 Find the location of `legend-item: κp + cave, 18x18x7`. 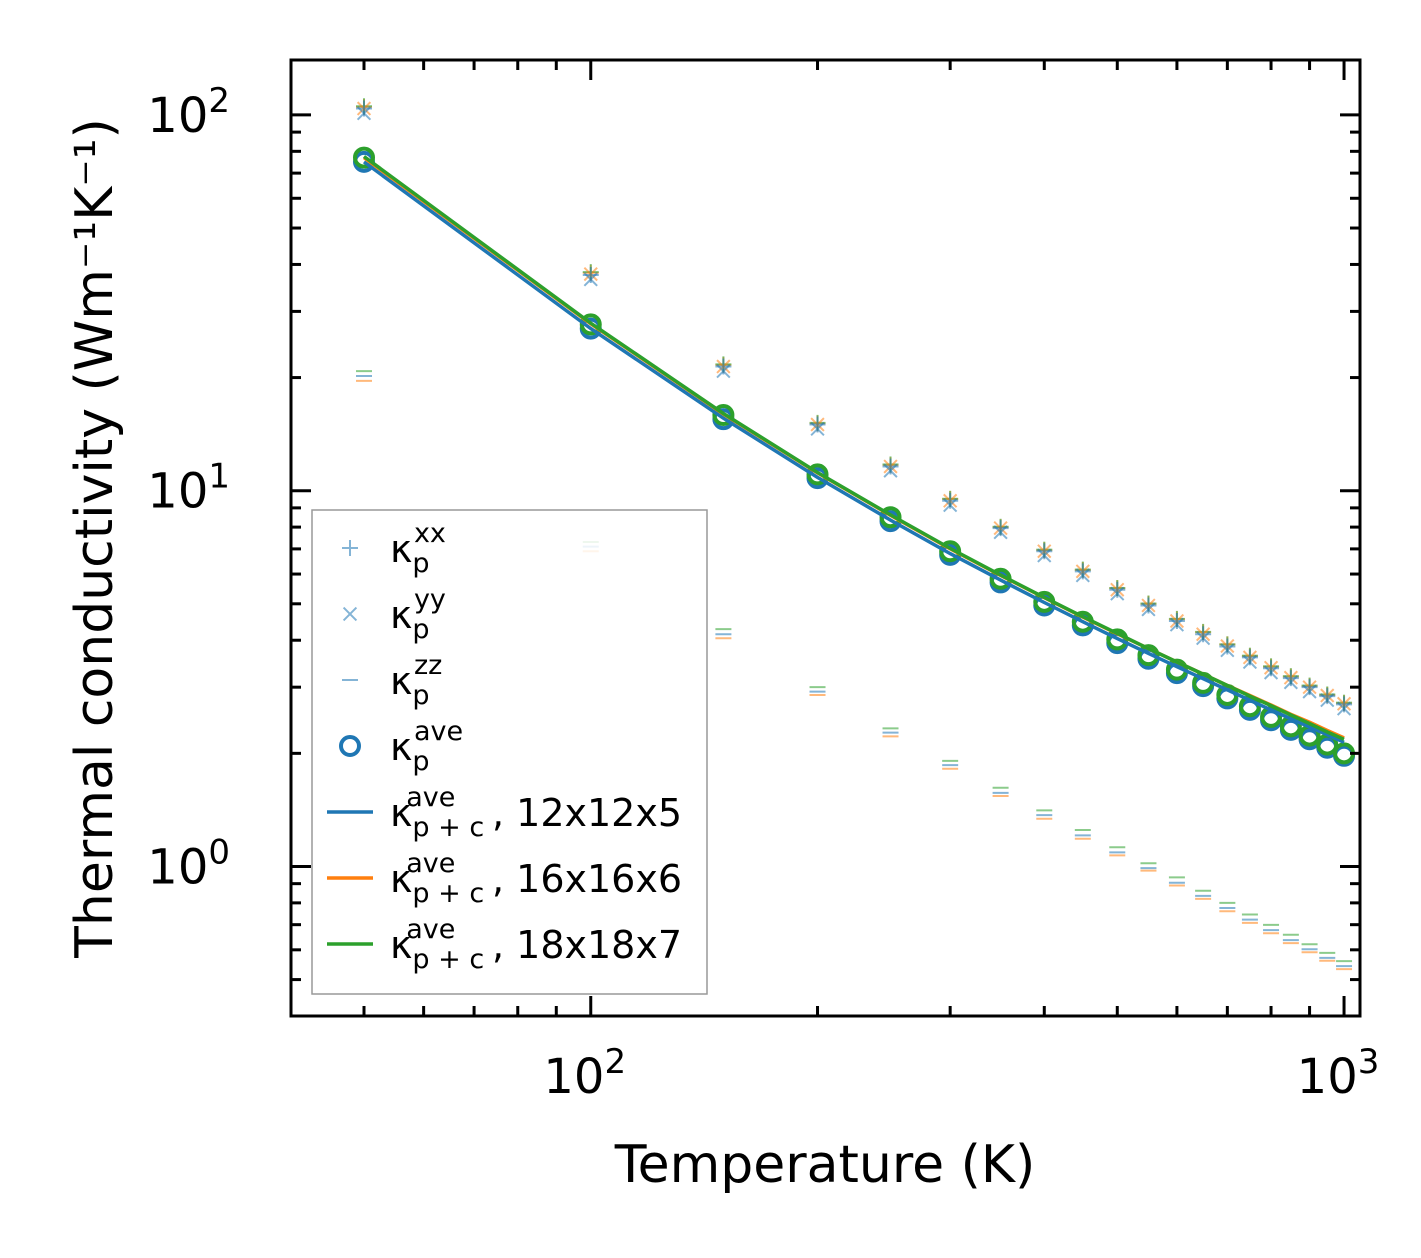

legend-item: κp + cave, 18x18x7 is located at coordinates (504, 944).